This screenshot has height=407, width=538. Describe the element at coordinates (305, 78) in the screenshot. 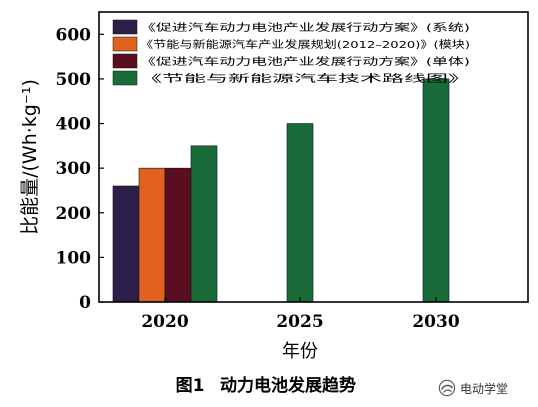

I see `legend-label: 《节能与新能源汽车技术路线图》` at that location.